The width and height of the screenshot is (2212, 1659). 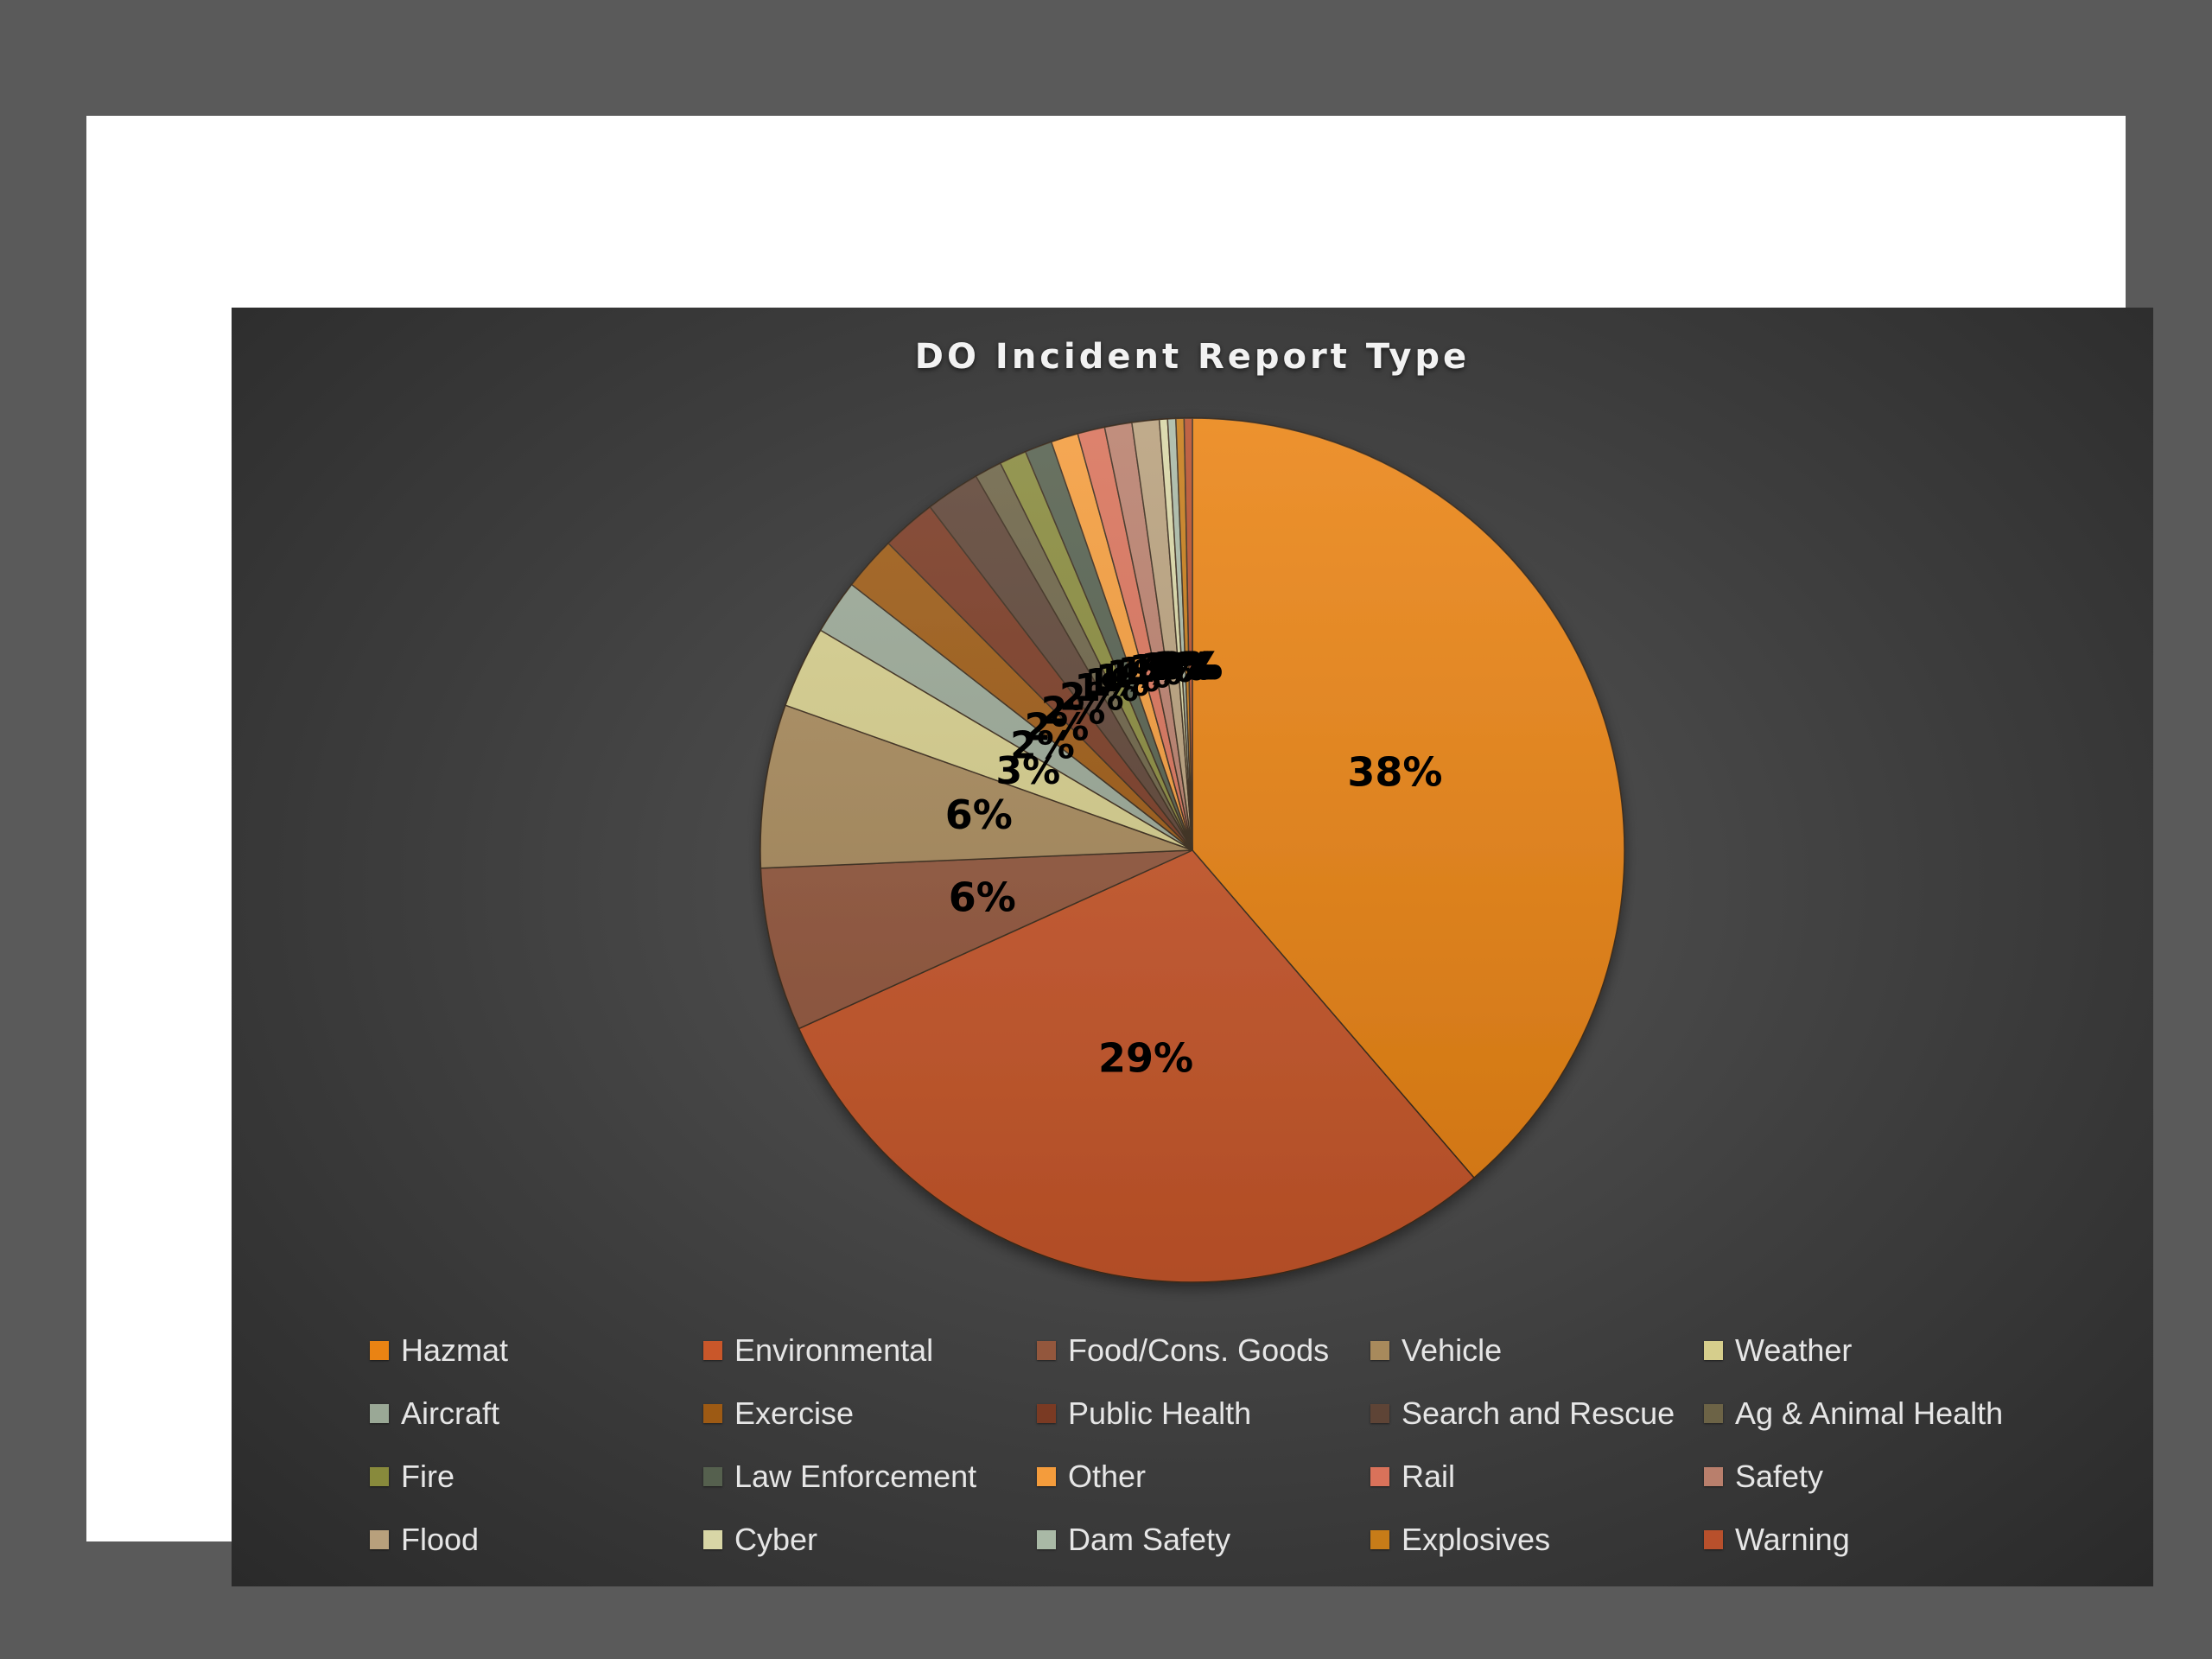 I want to click on legend-label: Search and Rescue, so click(x=1538, y=1413).